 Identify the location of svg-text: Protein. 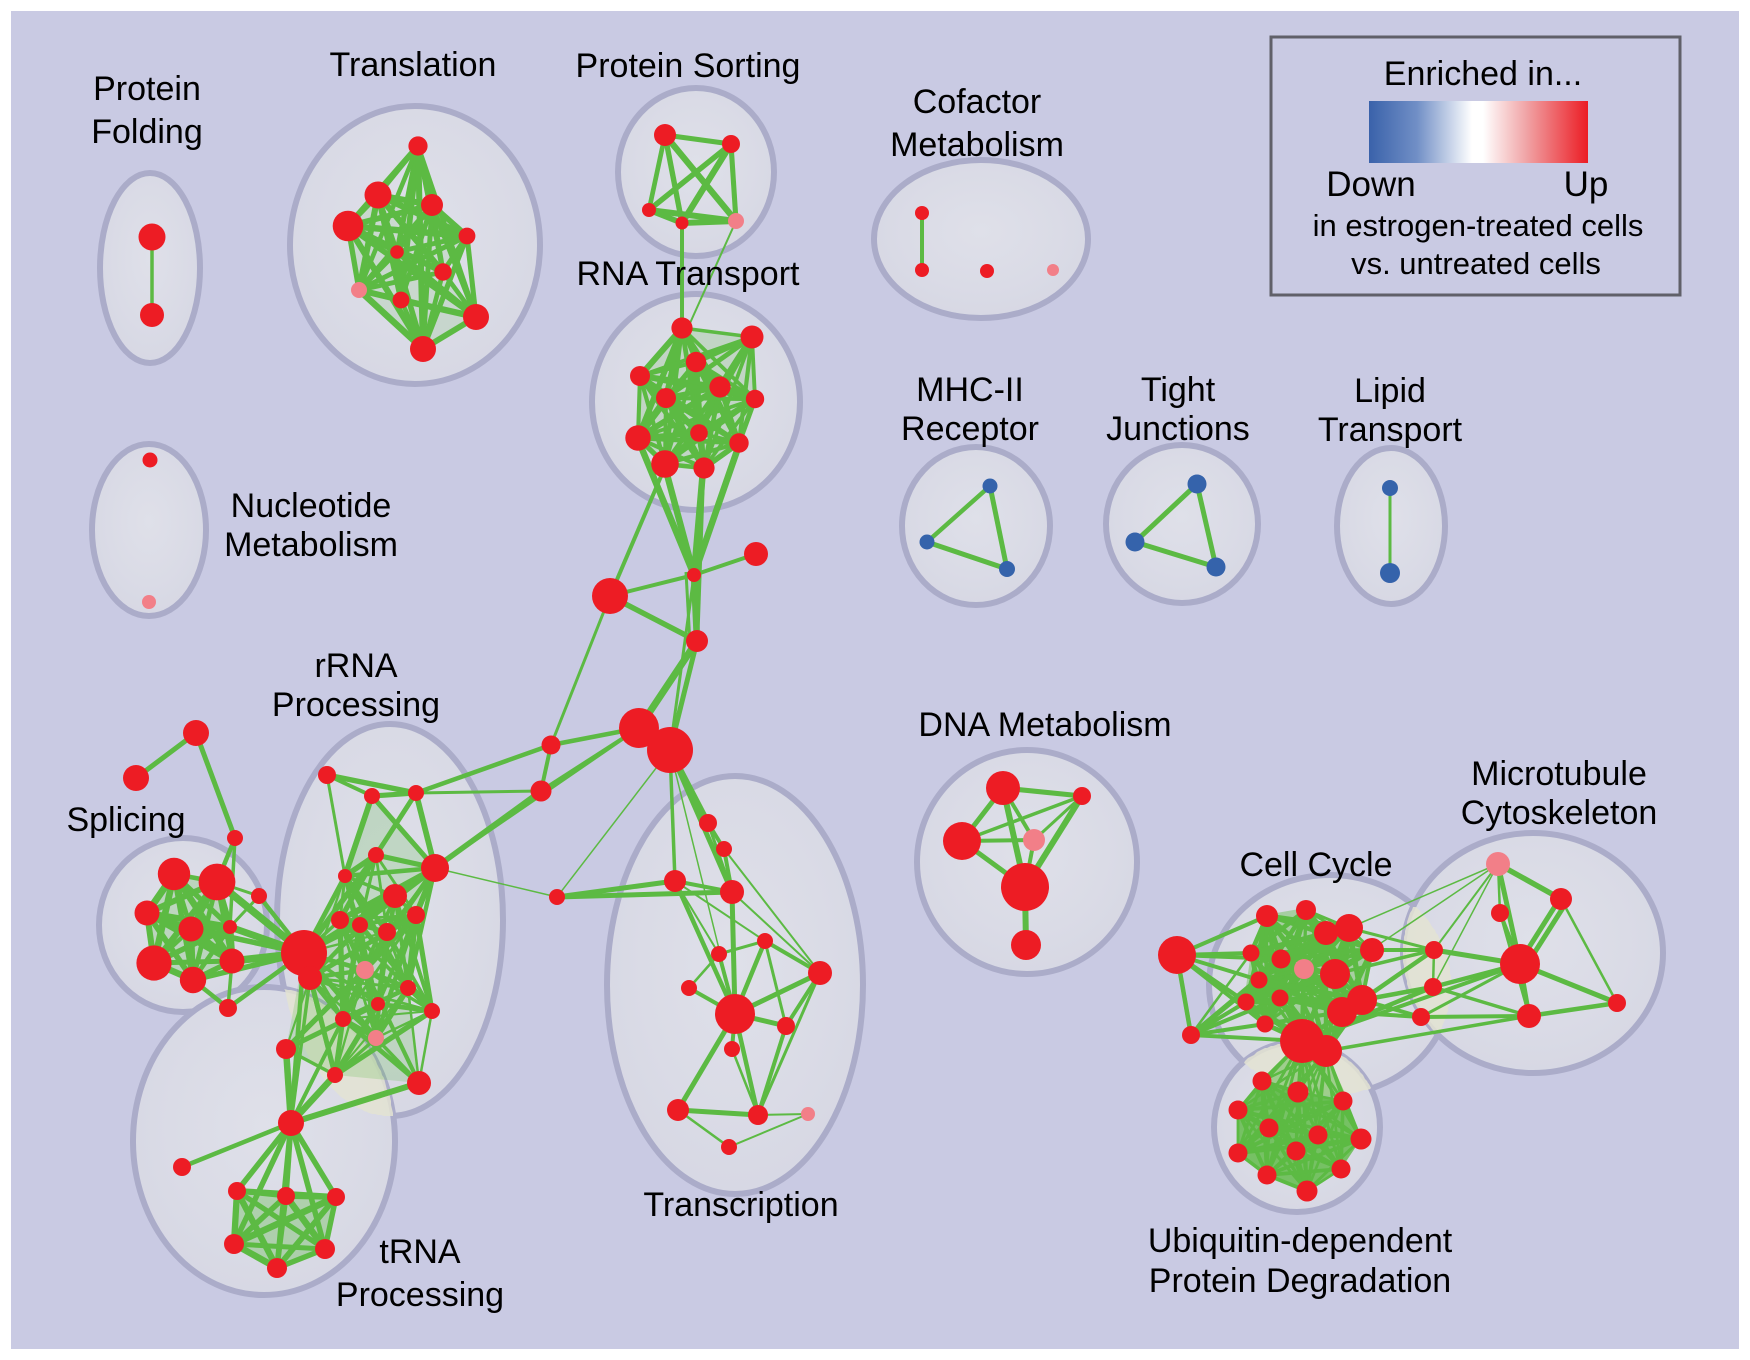
(147, 89).